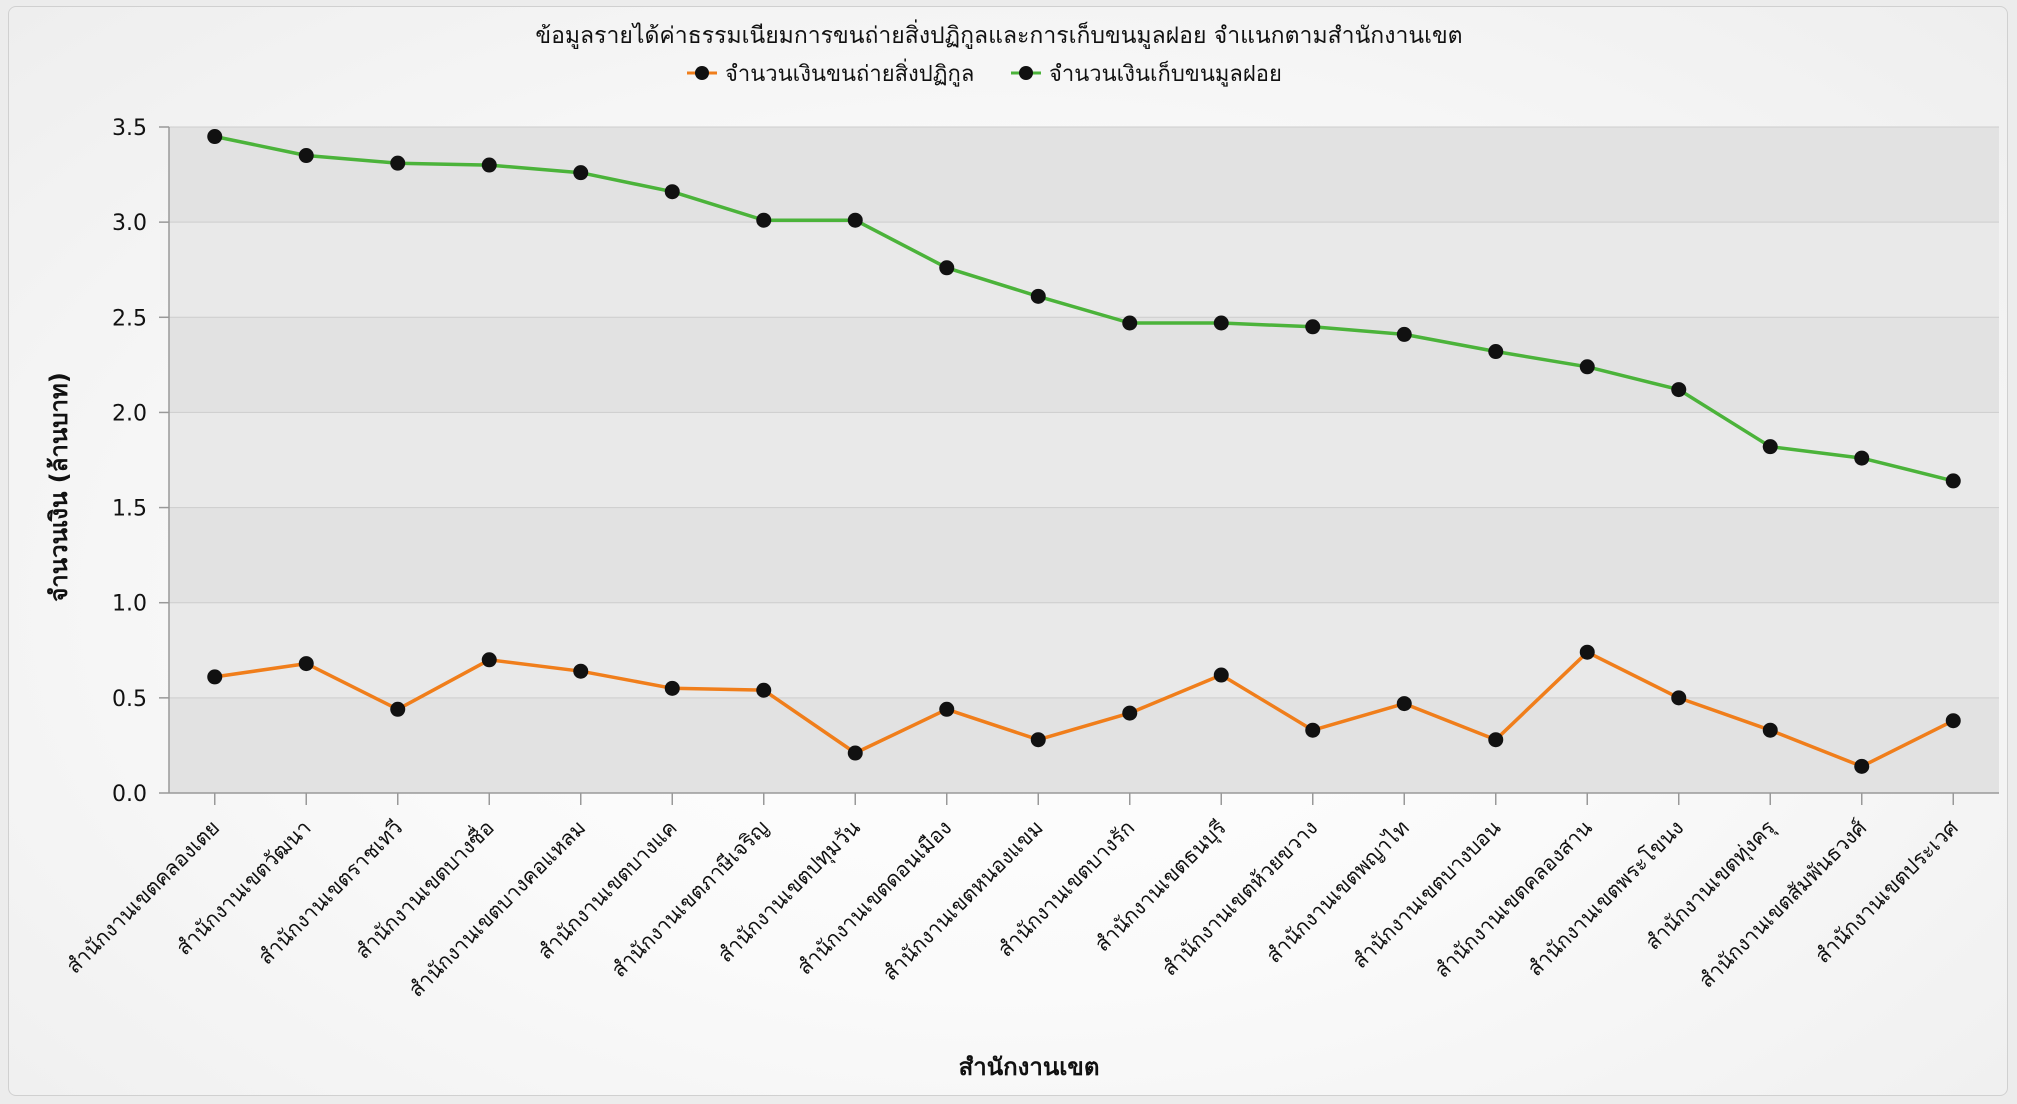 The height and width of the screenshot is (1104, 2017). Describe the element at coordinates (59, 487) in the screenshot. I see `y-axis-title: จำนวนเงิน (ล้านบาท)` at that location.